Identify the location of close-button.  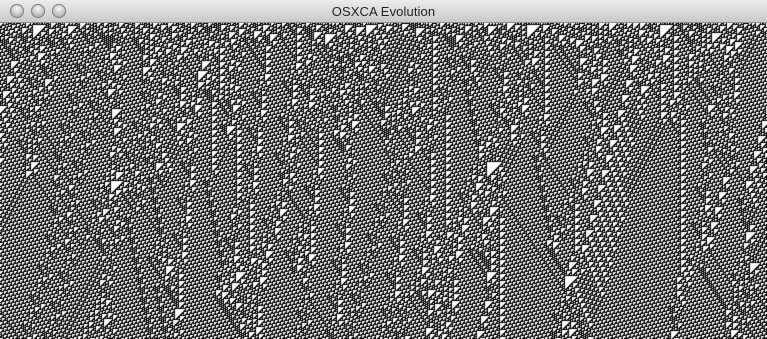
(17, 11).